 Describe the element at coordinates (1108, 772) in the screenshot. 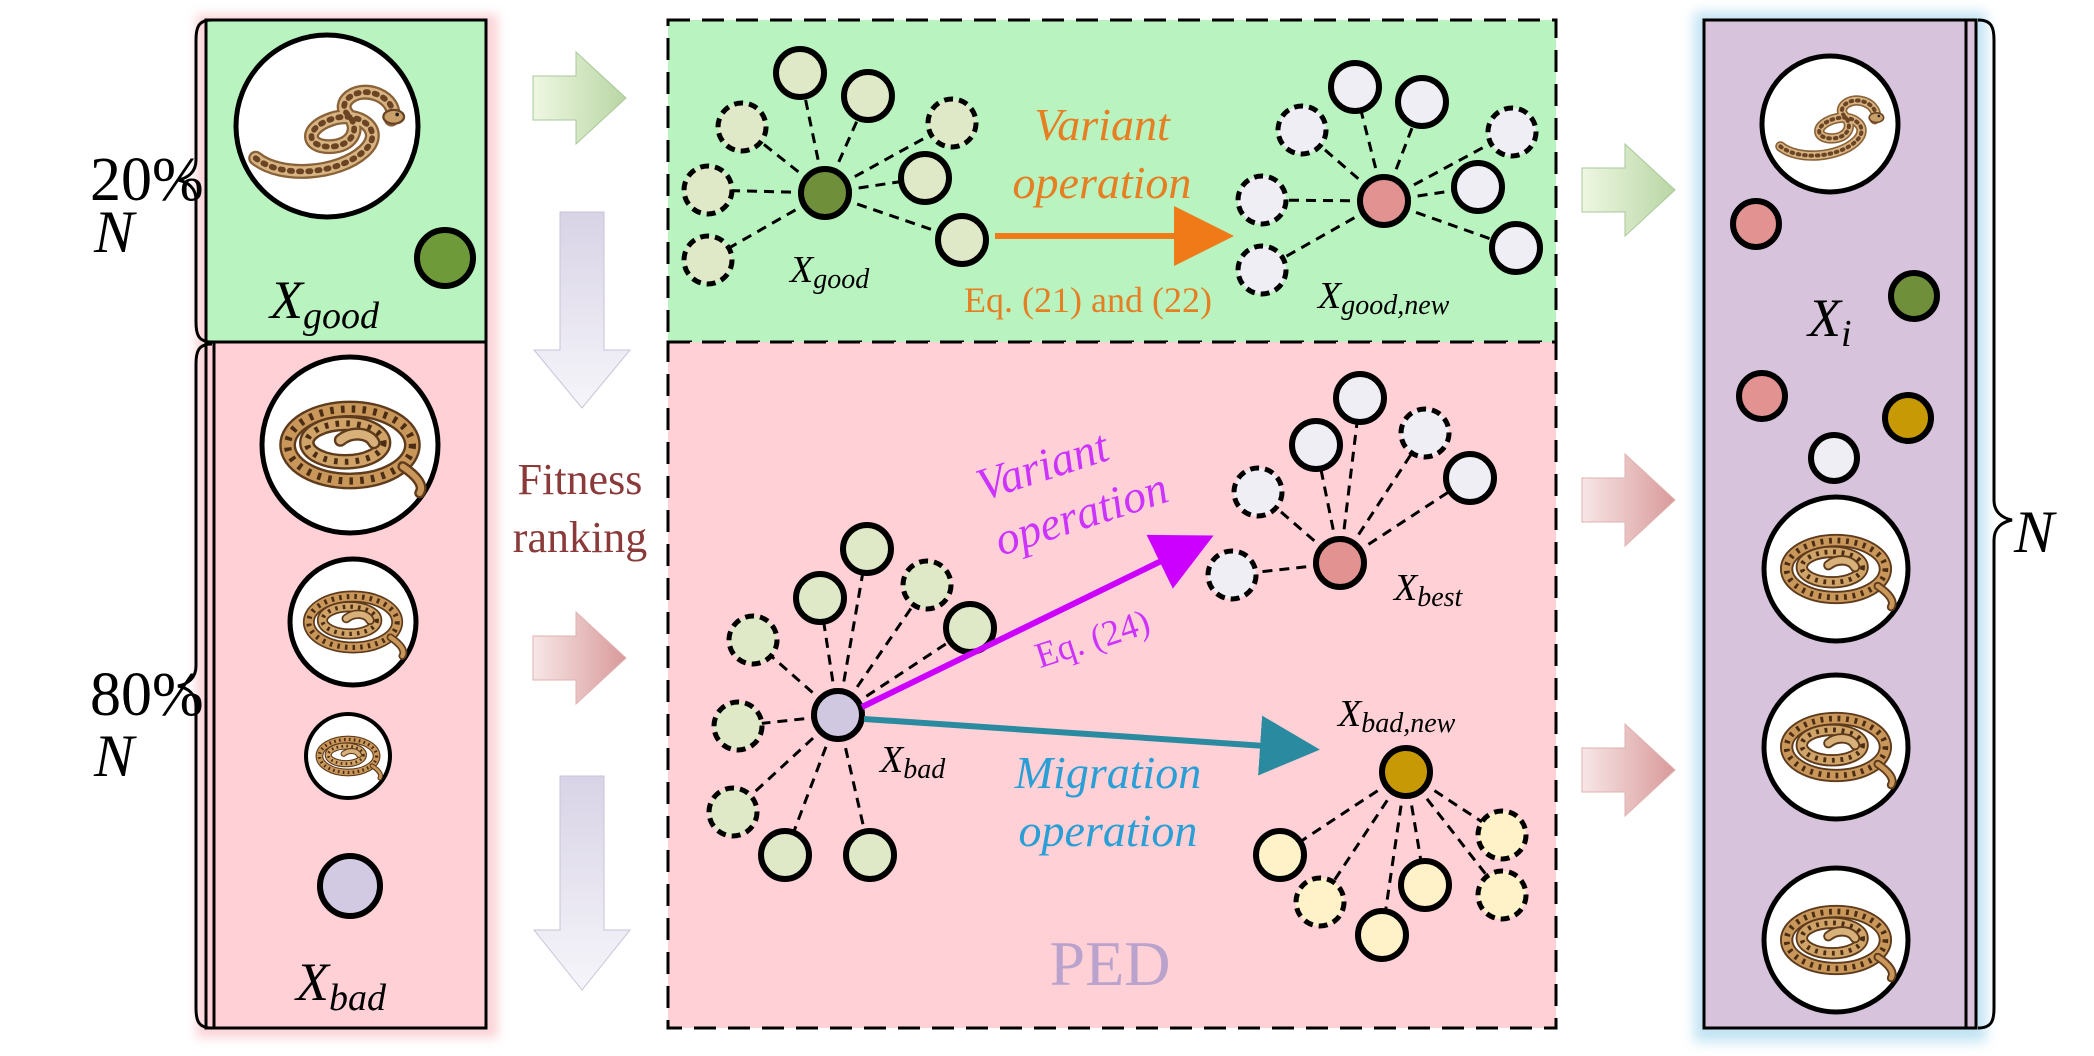

I see `migration-line1: Migration` at that location.